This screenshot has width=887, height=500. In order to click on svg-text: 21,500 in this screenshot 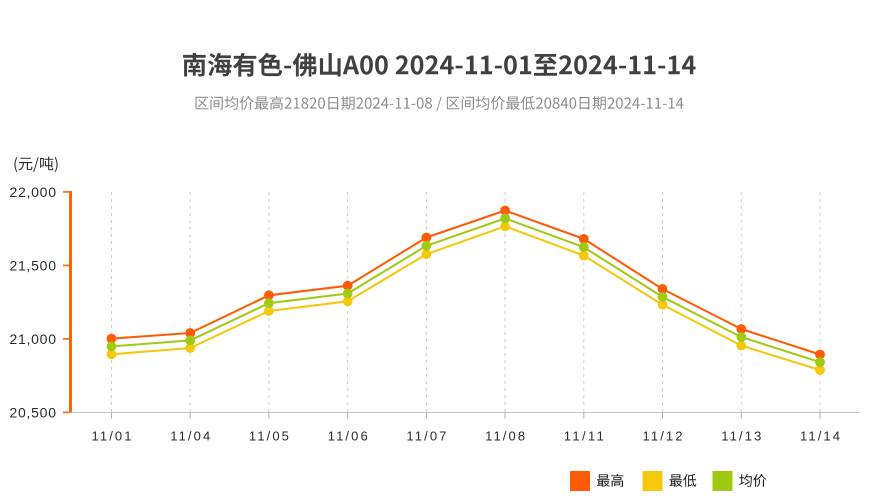, I will do `click(33, 265)`.